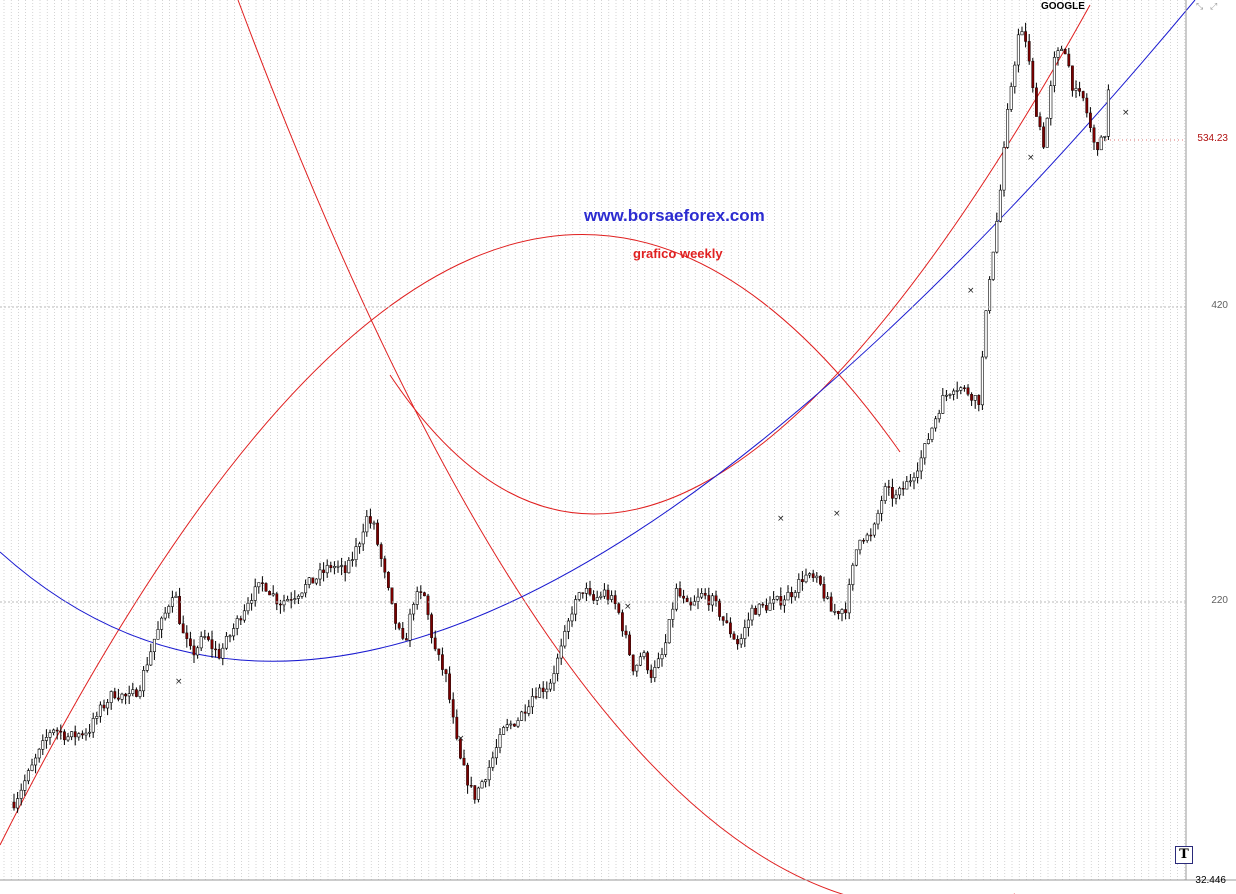 This screenshot has height=894, width=1236. Describe the element at coordinates (1219, 600) in the screenshot. I see `y-tick-label: 220` at that location.